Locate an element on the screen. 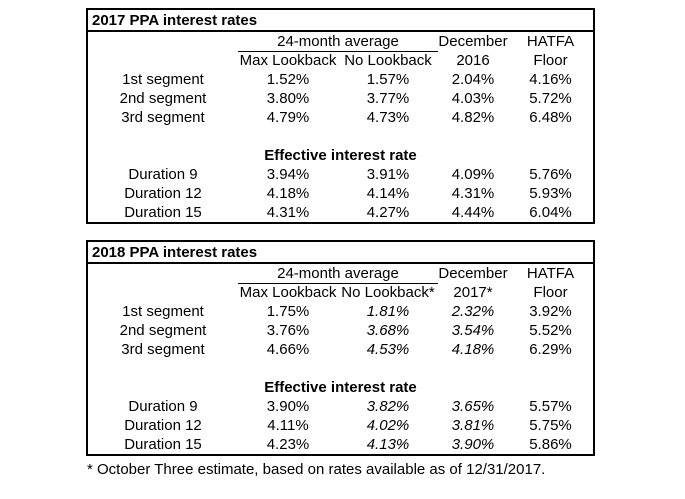  table-row: Duration 15 4.31% 4.27% 4.44% 6.04% is located at coordinates (340, 212).